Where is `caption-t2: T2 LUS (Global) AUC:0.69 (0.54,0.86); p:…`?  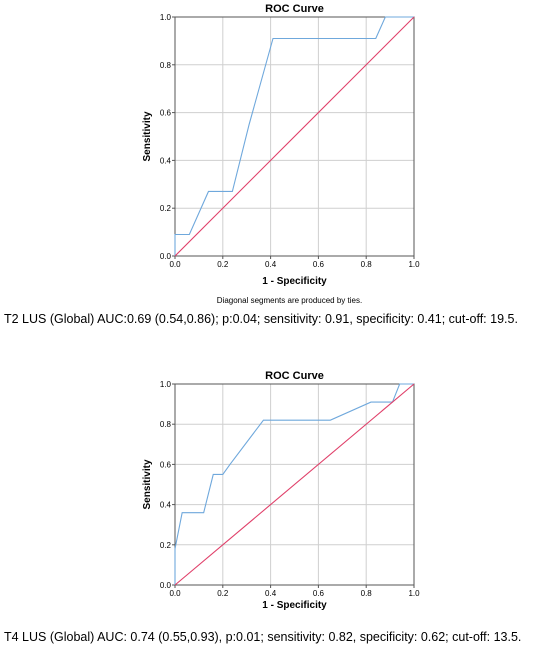
caption-t2: T2 LUS (Global) AUC:0.69 (0.54,0.86); p:… is located at coordinates (261, 319).